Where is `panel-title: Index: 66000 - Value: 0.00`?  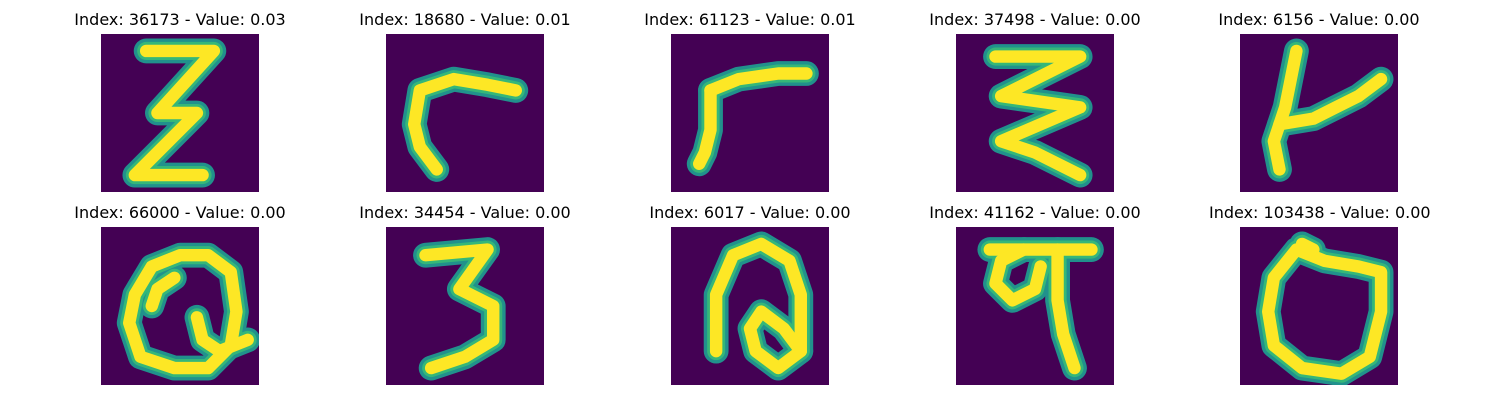 panel-title: Index: 66000 - Value: 0.00 is located at coordinates (180, 212).